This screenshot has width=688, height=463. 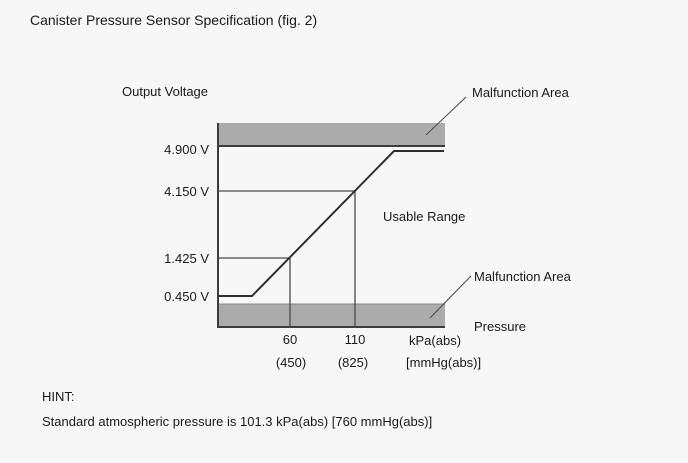 I want to click on malfunction-area-label-bottom: Malfunction Area, so click(x=522, y=276).